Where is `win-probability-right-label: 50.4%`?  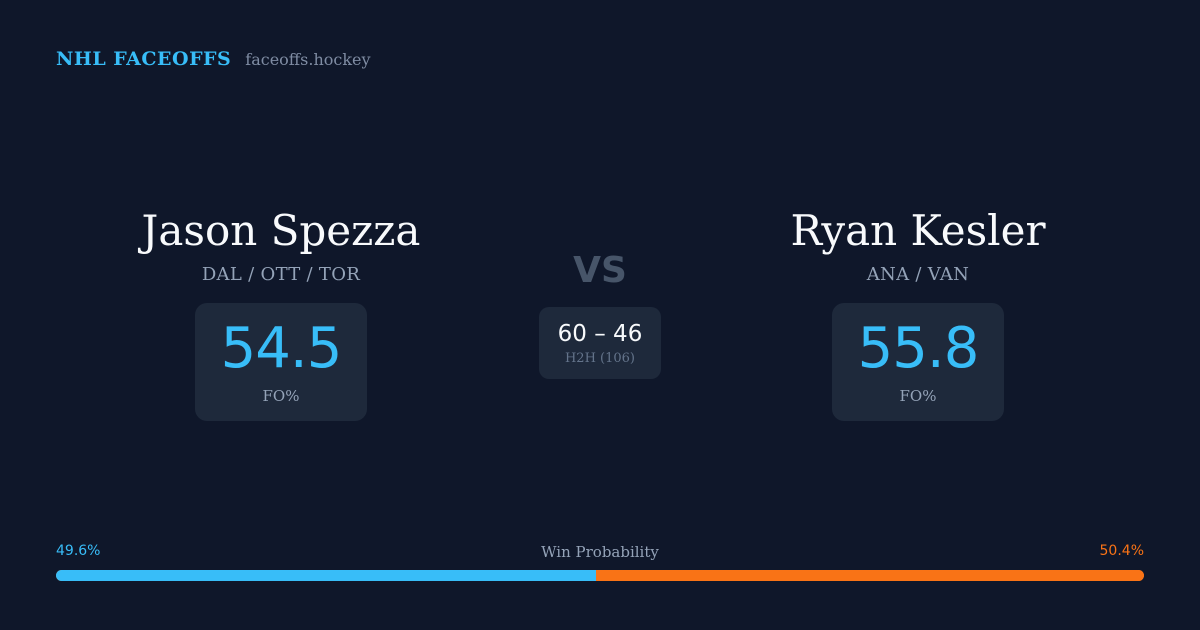 win-probability-right-label: 50.4% is located at coordinates (1121, 551).